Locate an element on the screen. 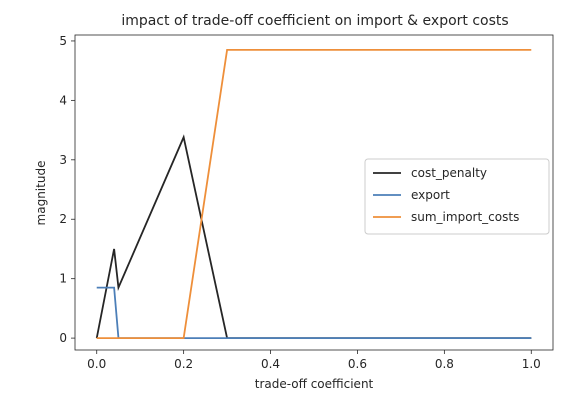 This screenshot has width=583, height=401. y-axis-label: magnitude is located at coordinates (41, 193).